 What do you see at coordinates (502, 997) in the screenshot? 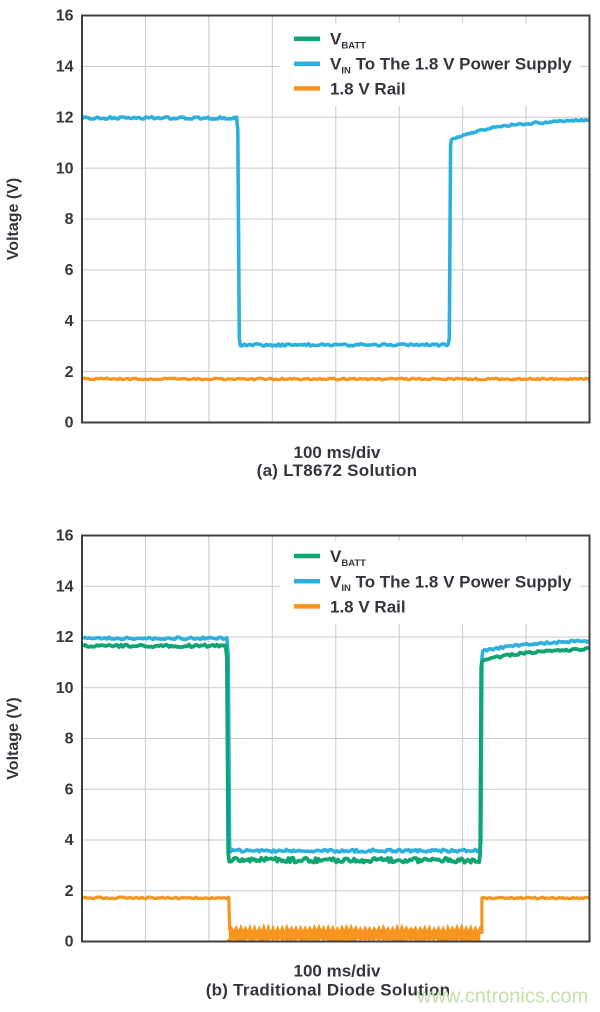
I see `svg-text: www.cntronics.com` at bounding box center [502, 997].